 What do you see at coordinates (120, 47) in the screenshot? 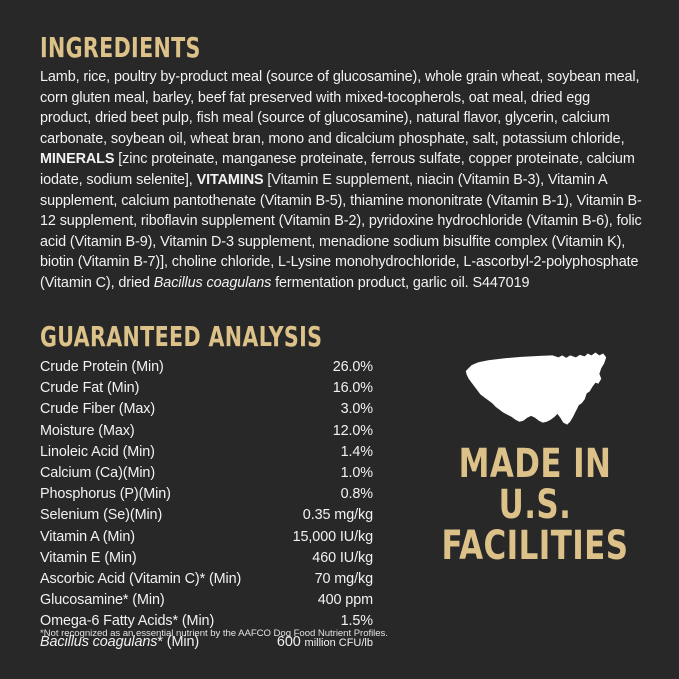
I see `ingredients-heading: INGREDIENTS` at bounding box center [120, 47].